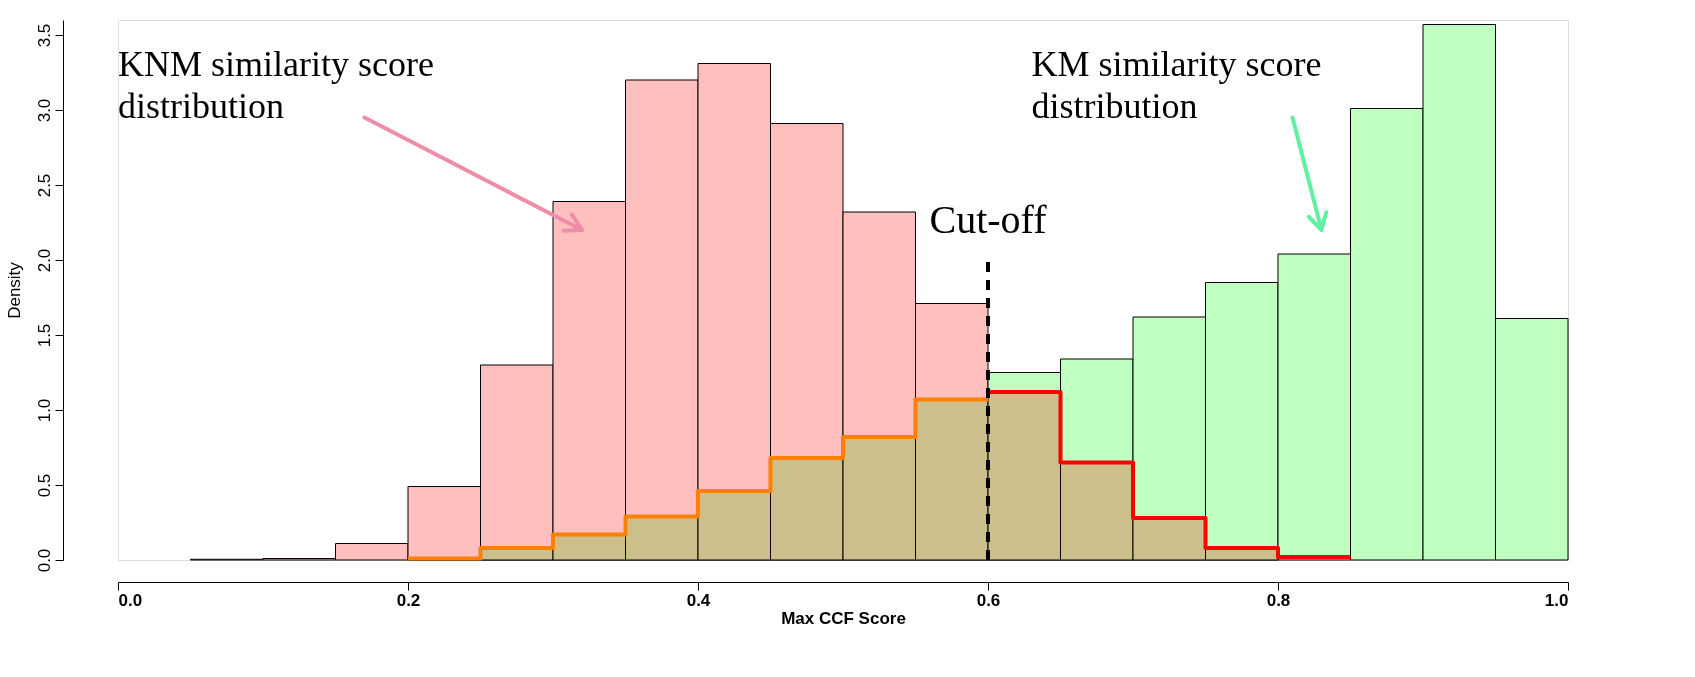 Image resolution: width=1695 pixels, height=677 pixels. What do you see at coordinates (408, 600) in the screenshot?
I see `x-tick-label: 0.2` at bounding box center [408, 600].